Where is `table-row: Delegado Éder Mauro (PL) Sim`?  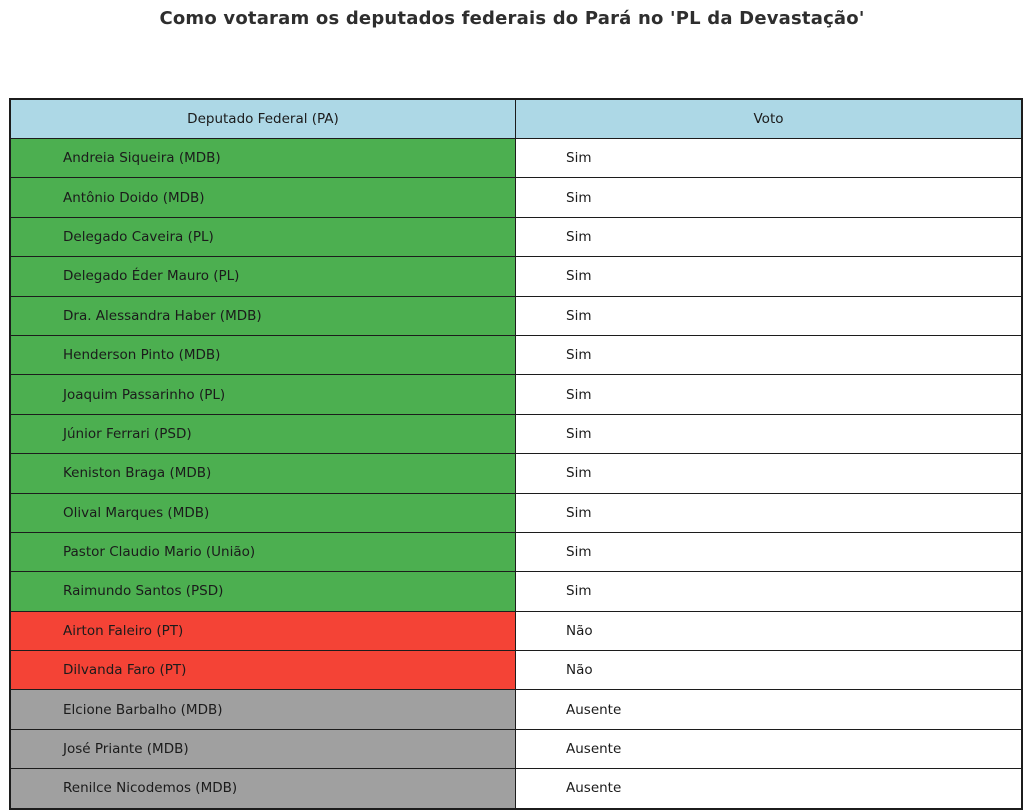
table-row: Delegado Éder Mauro (PL) Sim is located at coordinates (516, 276).